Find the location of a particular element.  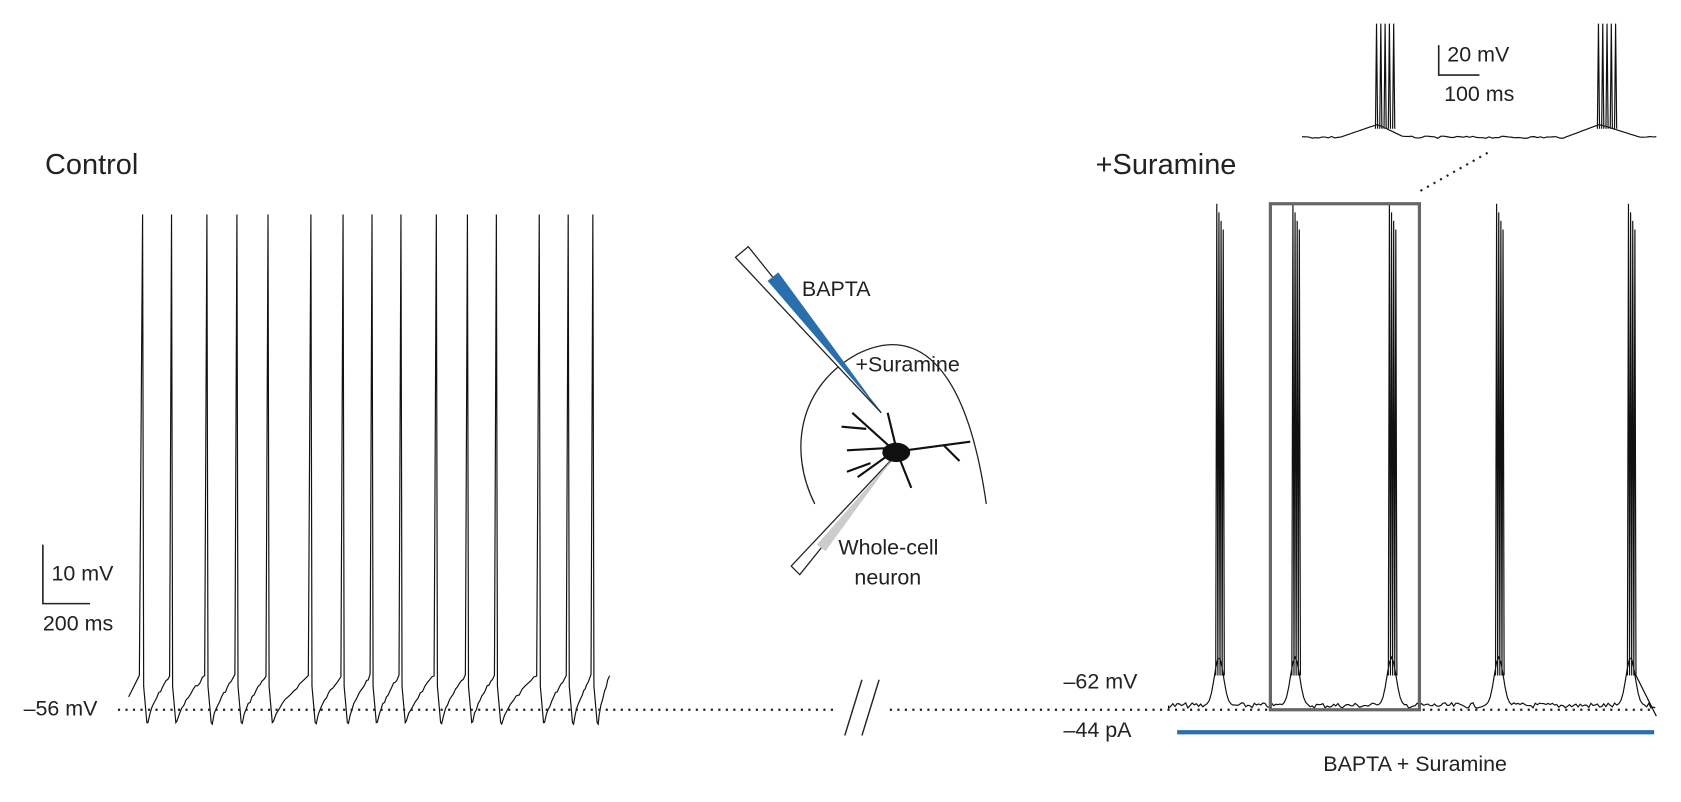

voltage-trace is located at coordinates (1479, 81).